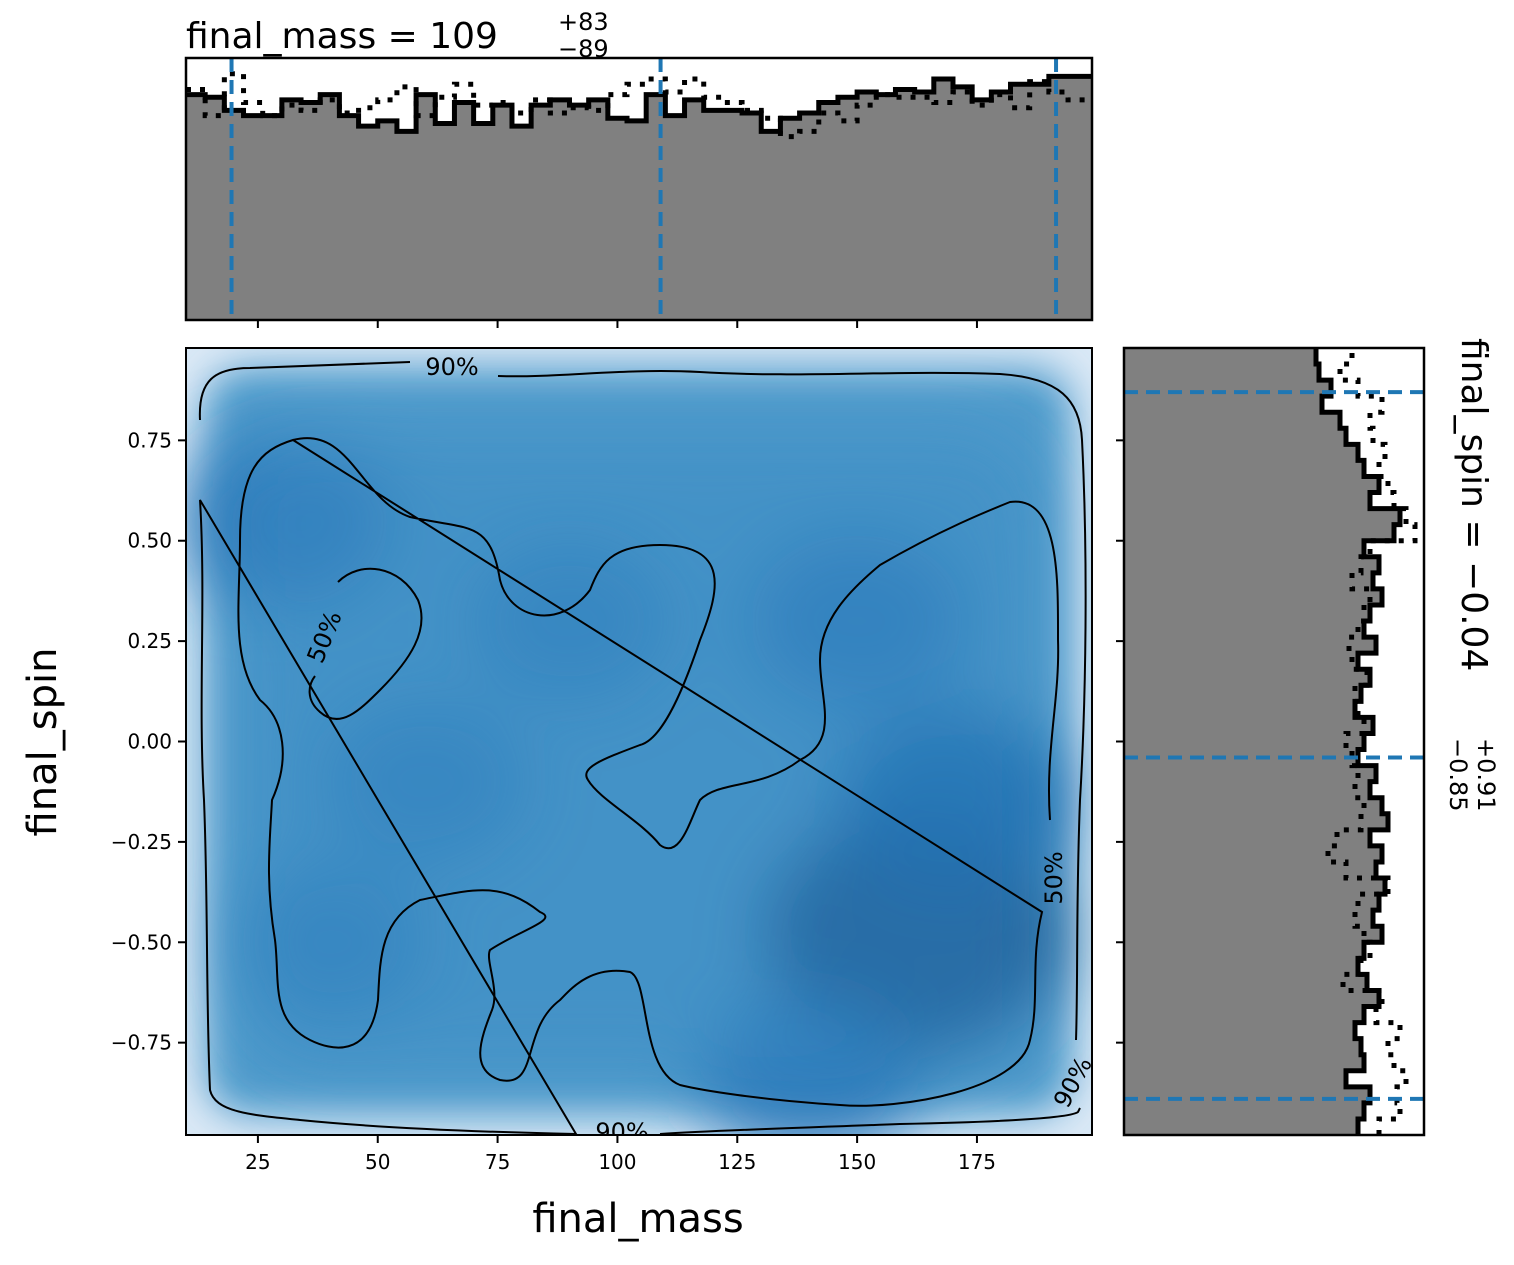 Image resolution: width=1514 pixels, height=1265 pixels. Describe the element at coordinates (617, 1162) in the screenshot. I see `x-tick-label: 100` at that location.